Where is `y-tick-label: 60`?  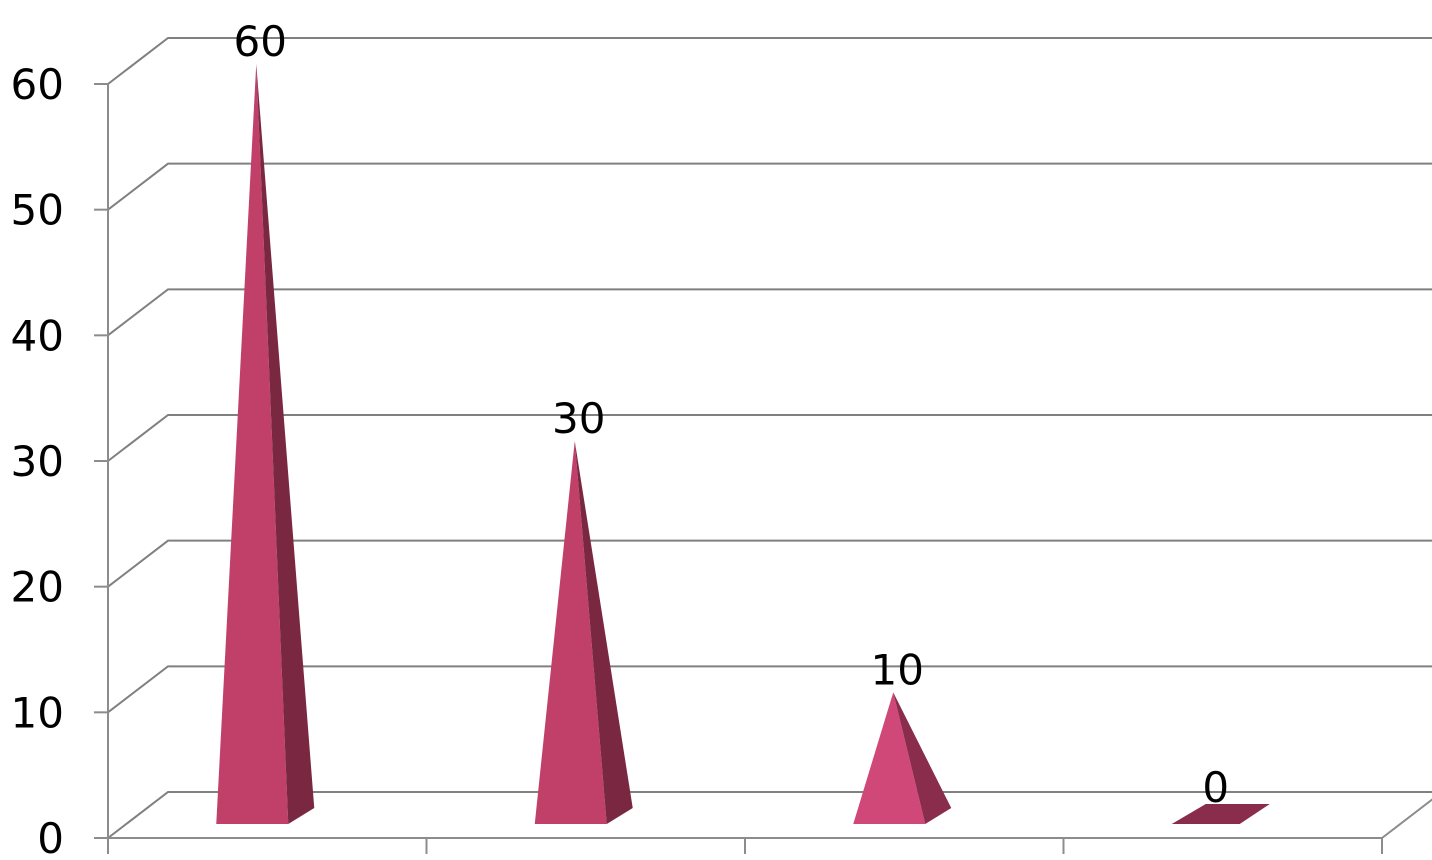
y-tick-label: 60 is located at coordinates (37, 84).